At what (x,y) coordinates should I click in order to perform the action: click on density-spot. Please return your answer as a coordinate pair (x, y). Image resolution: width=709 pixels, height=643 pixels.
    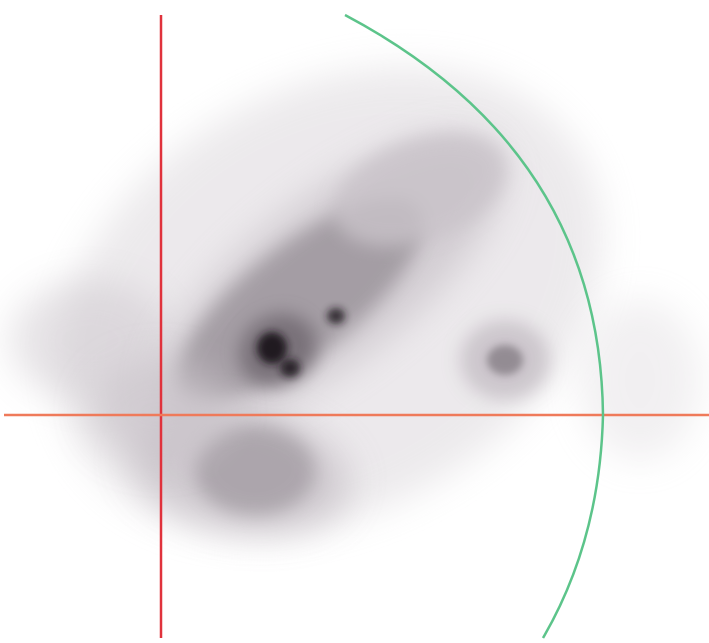
    Looking at the image, I should click on (505, 360).